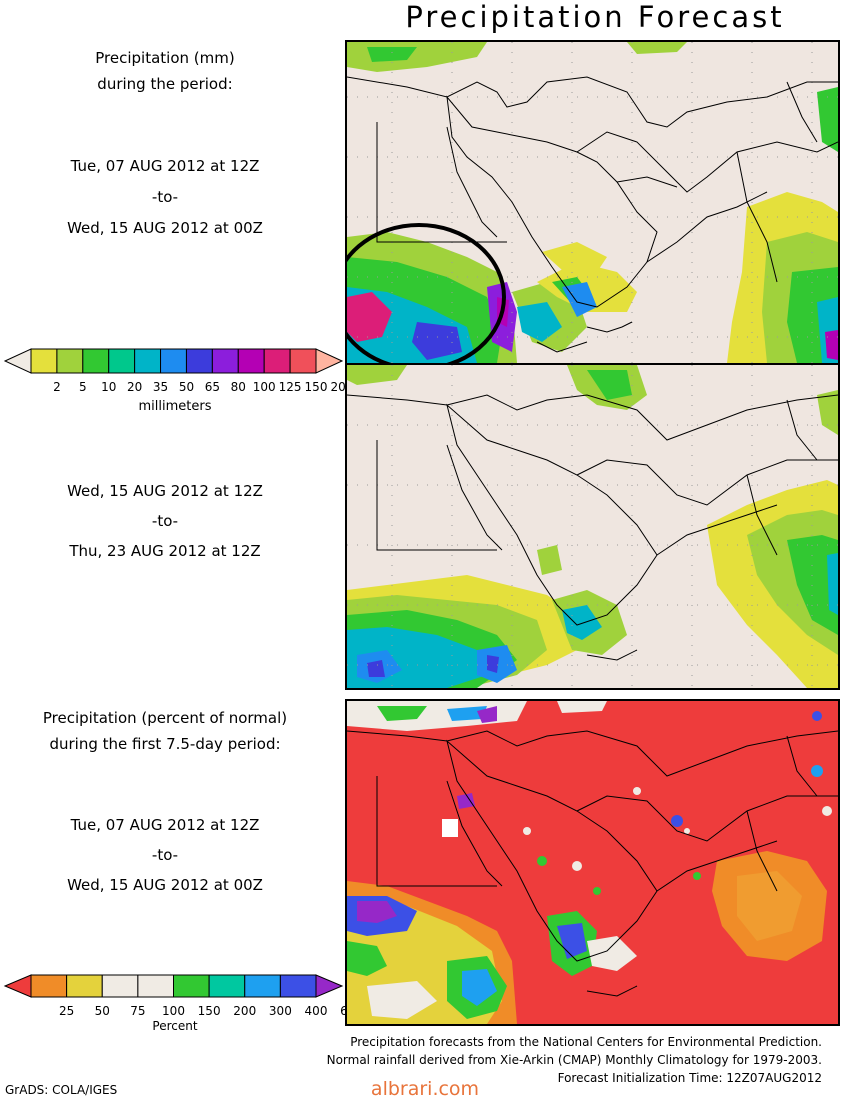 The width and height of the screenshot is (850, 1100). I want to click on percent-field-orange, so click(769, 906).